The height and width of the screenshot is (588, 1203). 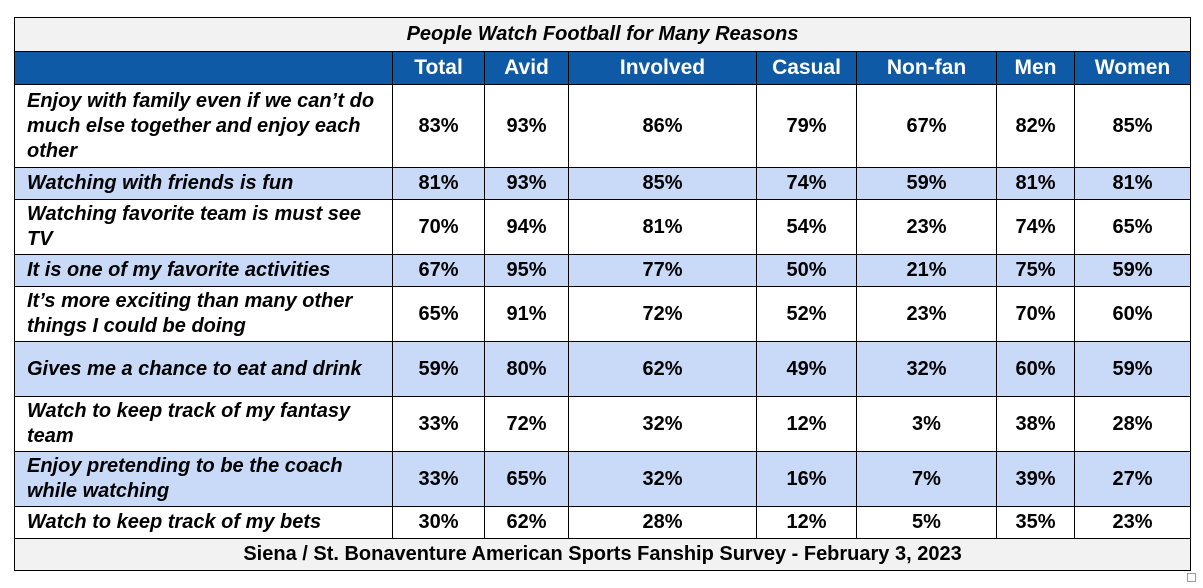 What do you see at coordinates (662, 68) in the screenshot?
I see `column-header-involved: Involved` at bounding box center [662, 68].